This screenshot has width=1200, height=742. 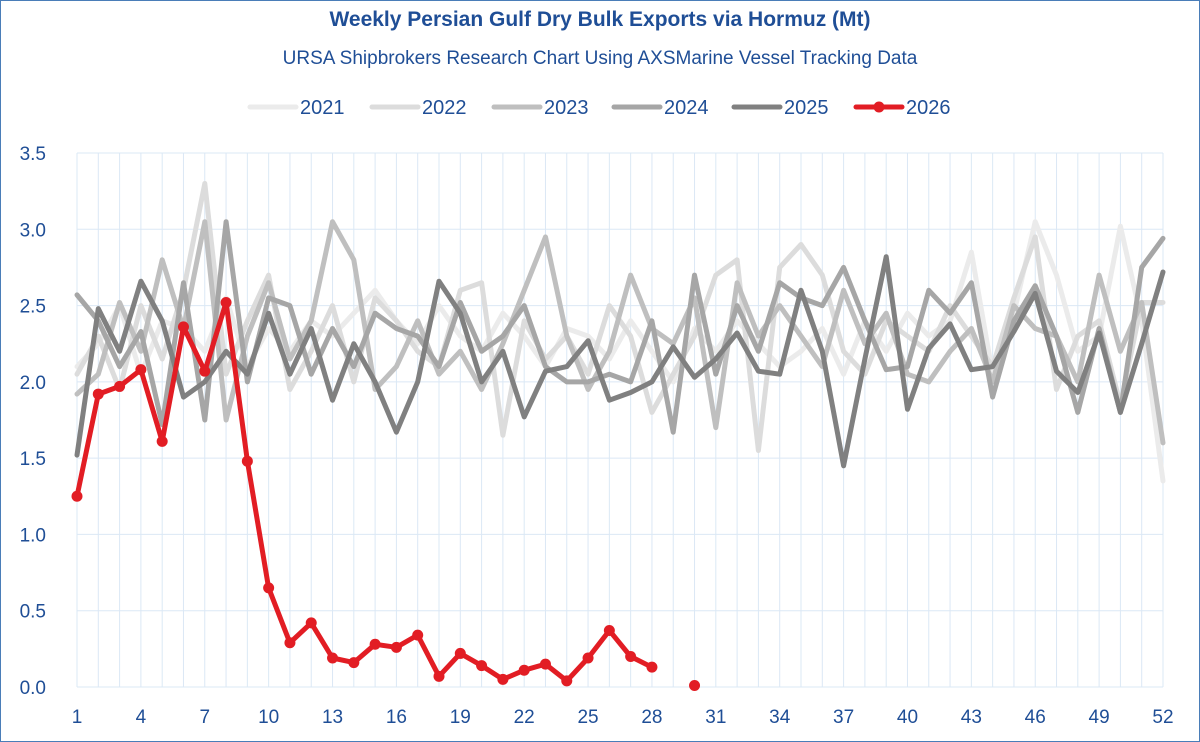 What do you see at coordinates (524, 717) in the screenshot?
I see `x-tick-label: 22` at bounding box center [524, 717].